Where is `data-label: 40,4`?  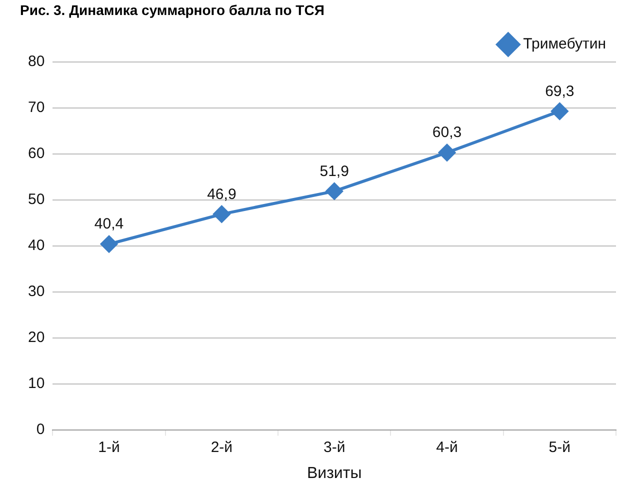 data-label: 40,4 is located at coordinates (109, 224).